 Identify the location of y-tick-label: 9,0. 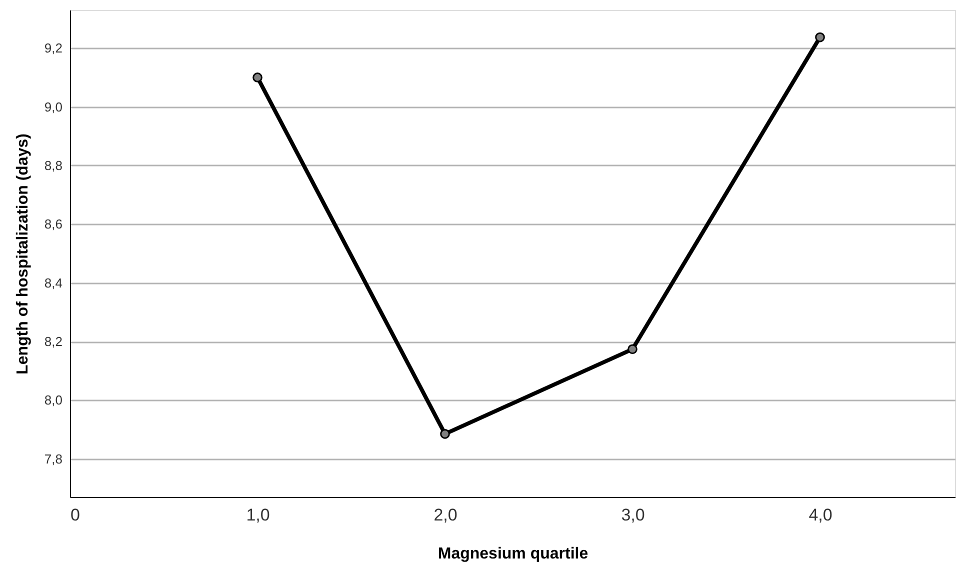
(53, 106).